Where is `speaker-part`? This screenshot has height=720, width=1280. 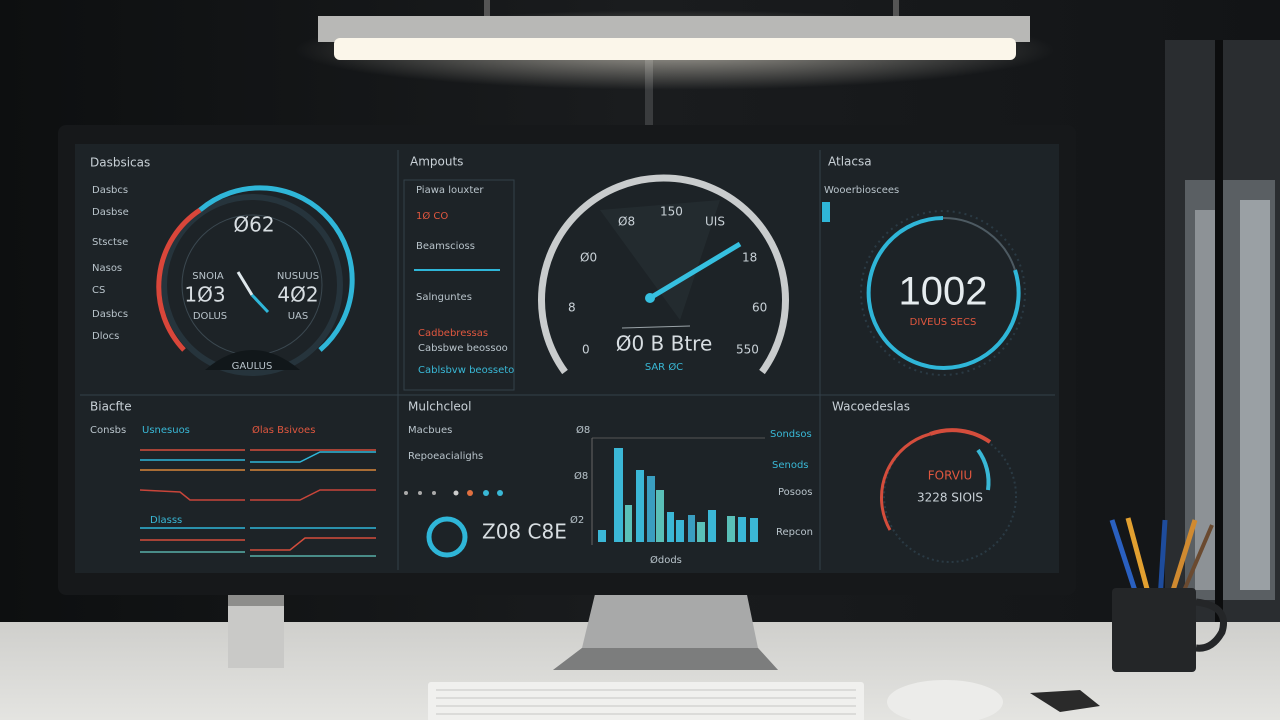 speaker-part is located at coordinates (256, 631).